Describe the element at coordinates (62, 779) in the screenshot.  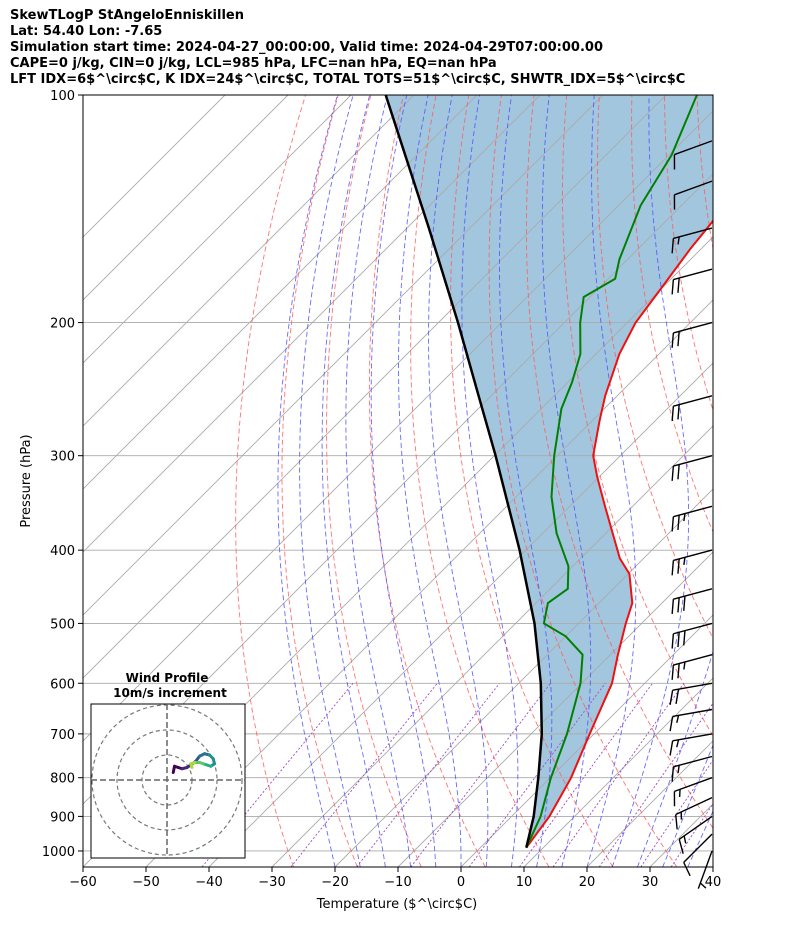
I see `y-tick-label: 800` at that location.